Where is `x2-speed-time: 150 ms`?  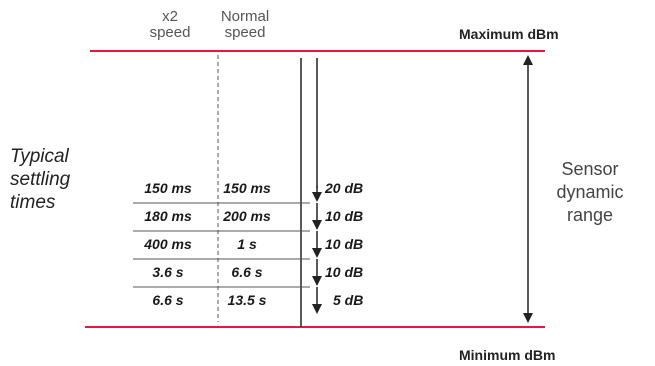 x2-speed-time: 150 ms is located at coordinates (168, 188).